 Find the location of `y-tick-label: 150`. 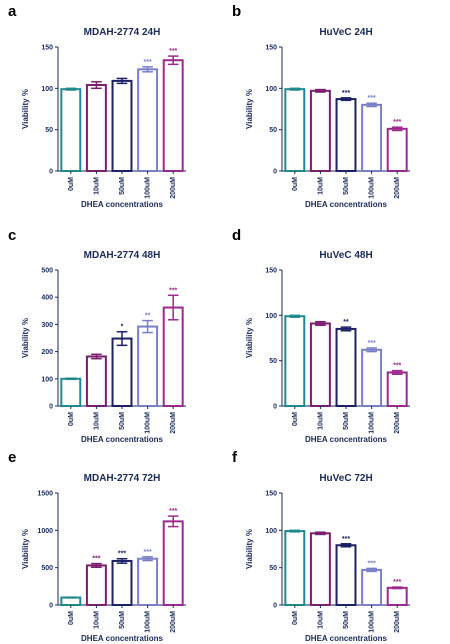

y-tick-label: 150 is located at coordinates (47, 48).